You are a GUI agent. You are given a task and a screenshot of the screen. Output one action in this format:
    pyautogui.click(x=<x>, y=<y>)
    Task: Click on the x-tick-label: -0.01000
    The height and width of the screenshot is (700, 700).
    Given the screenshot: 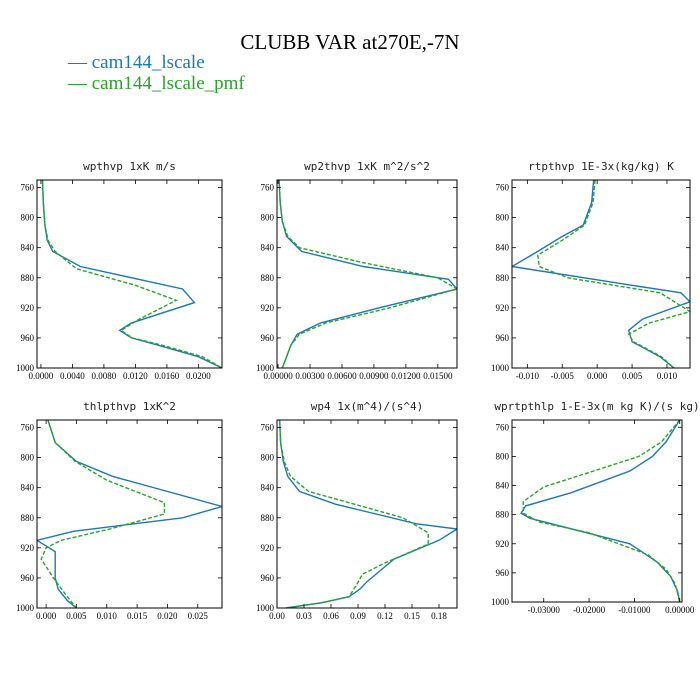 What is the action you would take?
    pyautogui.click(x=634, y=610)
    